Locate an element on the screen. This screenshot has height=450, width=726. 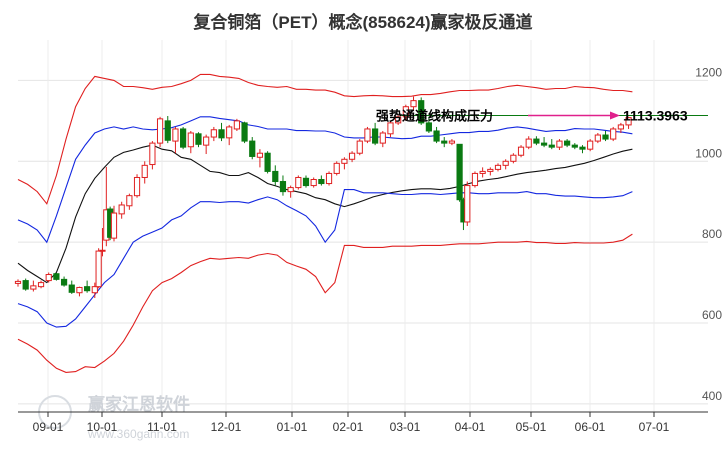
y-tick-label: 400 is located at coordinates (712, 396).